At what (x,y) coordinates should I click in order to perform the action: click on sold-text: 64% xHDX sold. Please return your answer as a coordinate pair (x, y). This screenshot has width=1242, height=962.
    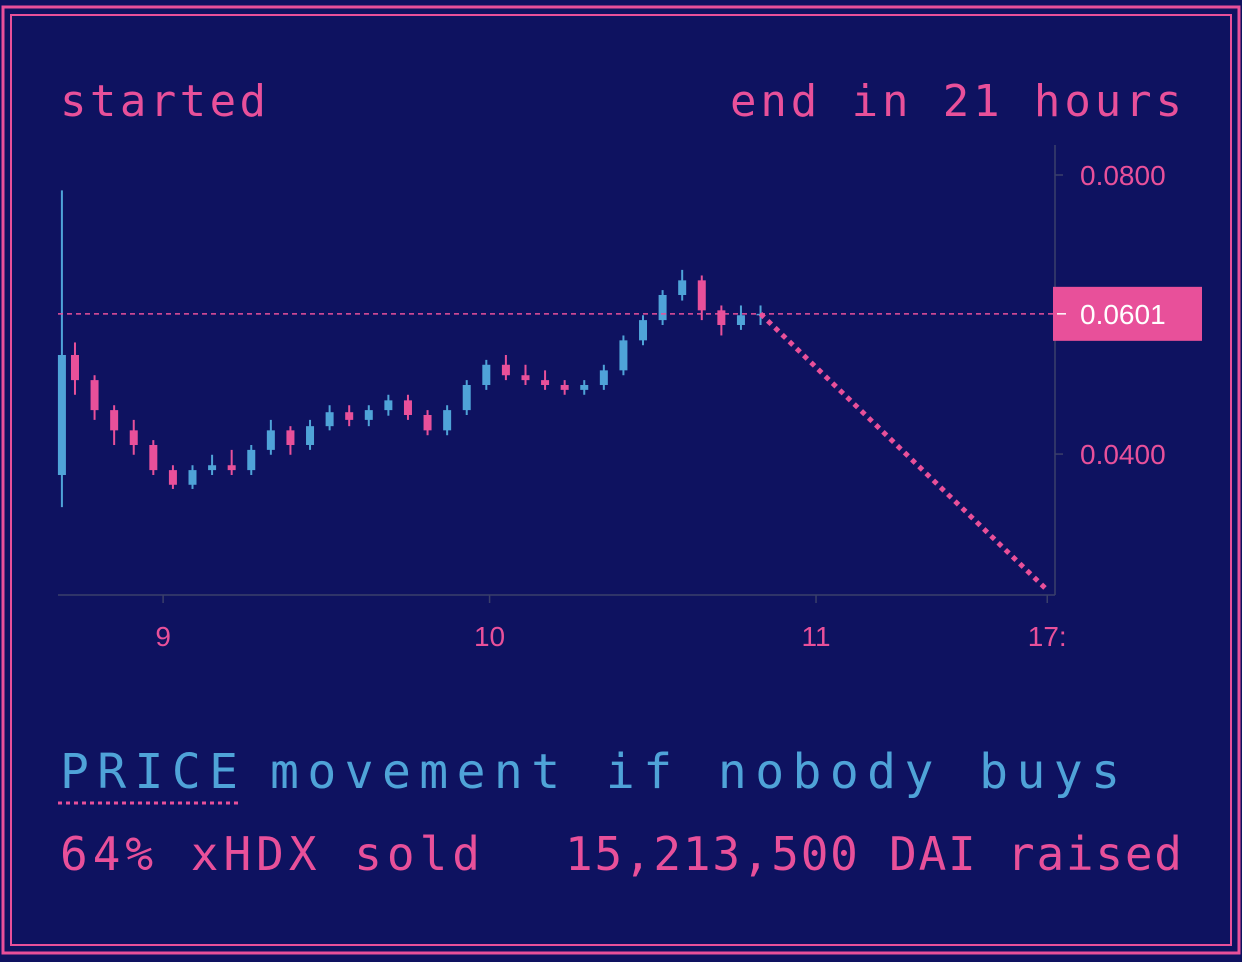
    Looking at the image, I should click on (270, 854).